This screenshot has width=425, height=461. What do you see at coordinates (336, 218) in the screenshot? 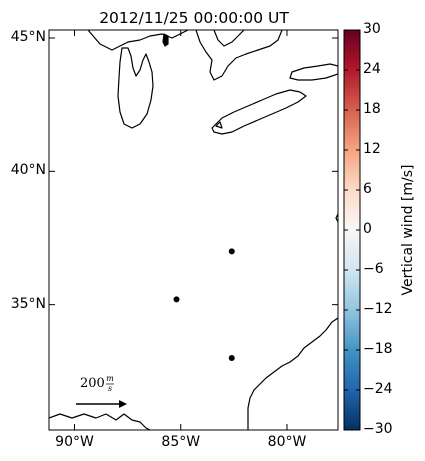
I see `east-coast` at bounding box center [336, 218].